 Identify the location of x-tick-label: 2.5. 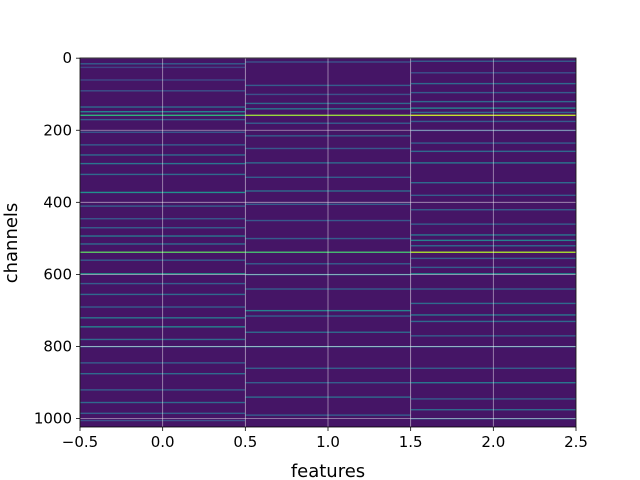
(576, 442).